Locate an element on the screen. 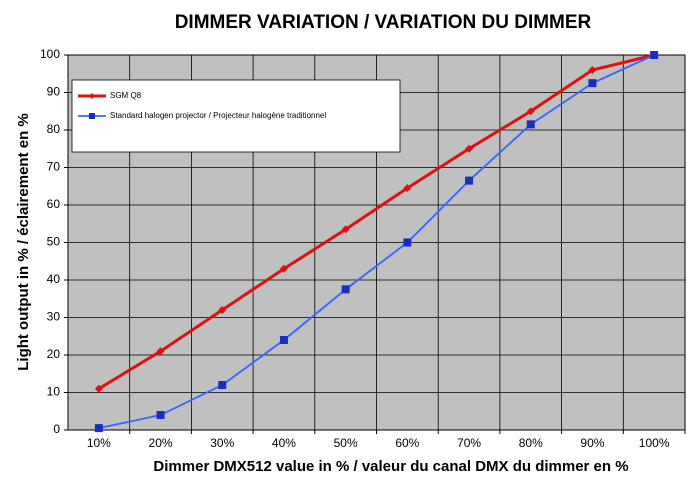  y-tick-label: 70 is located at coordinates (54, 167).